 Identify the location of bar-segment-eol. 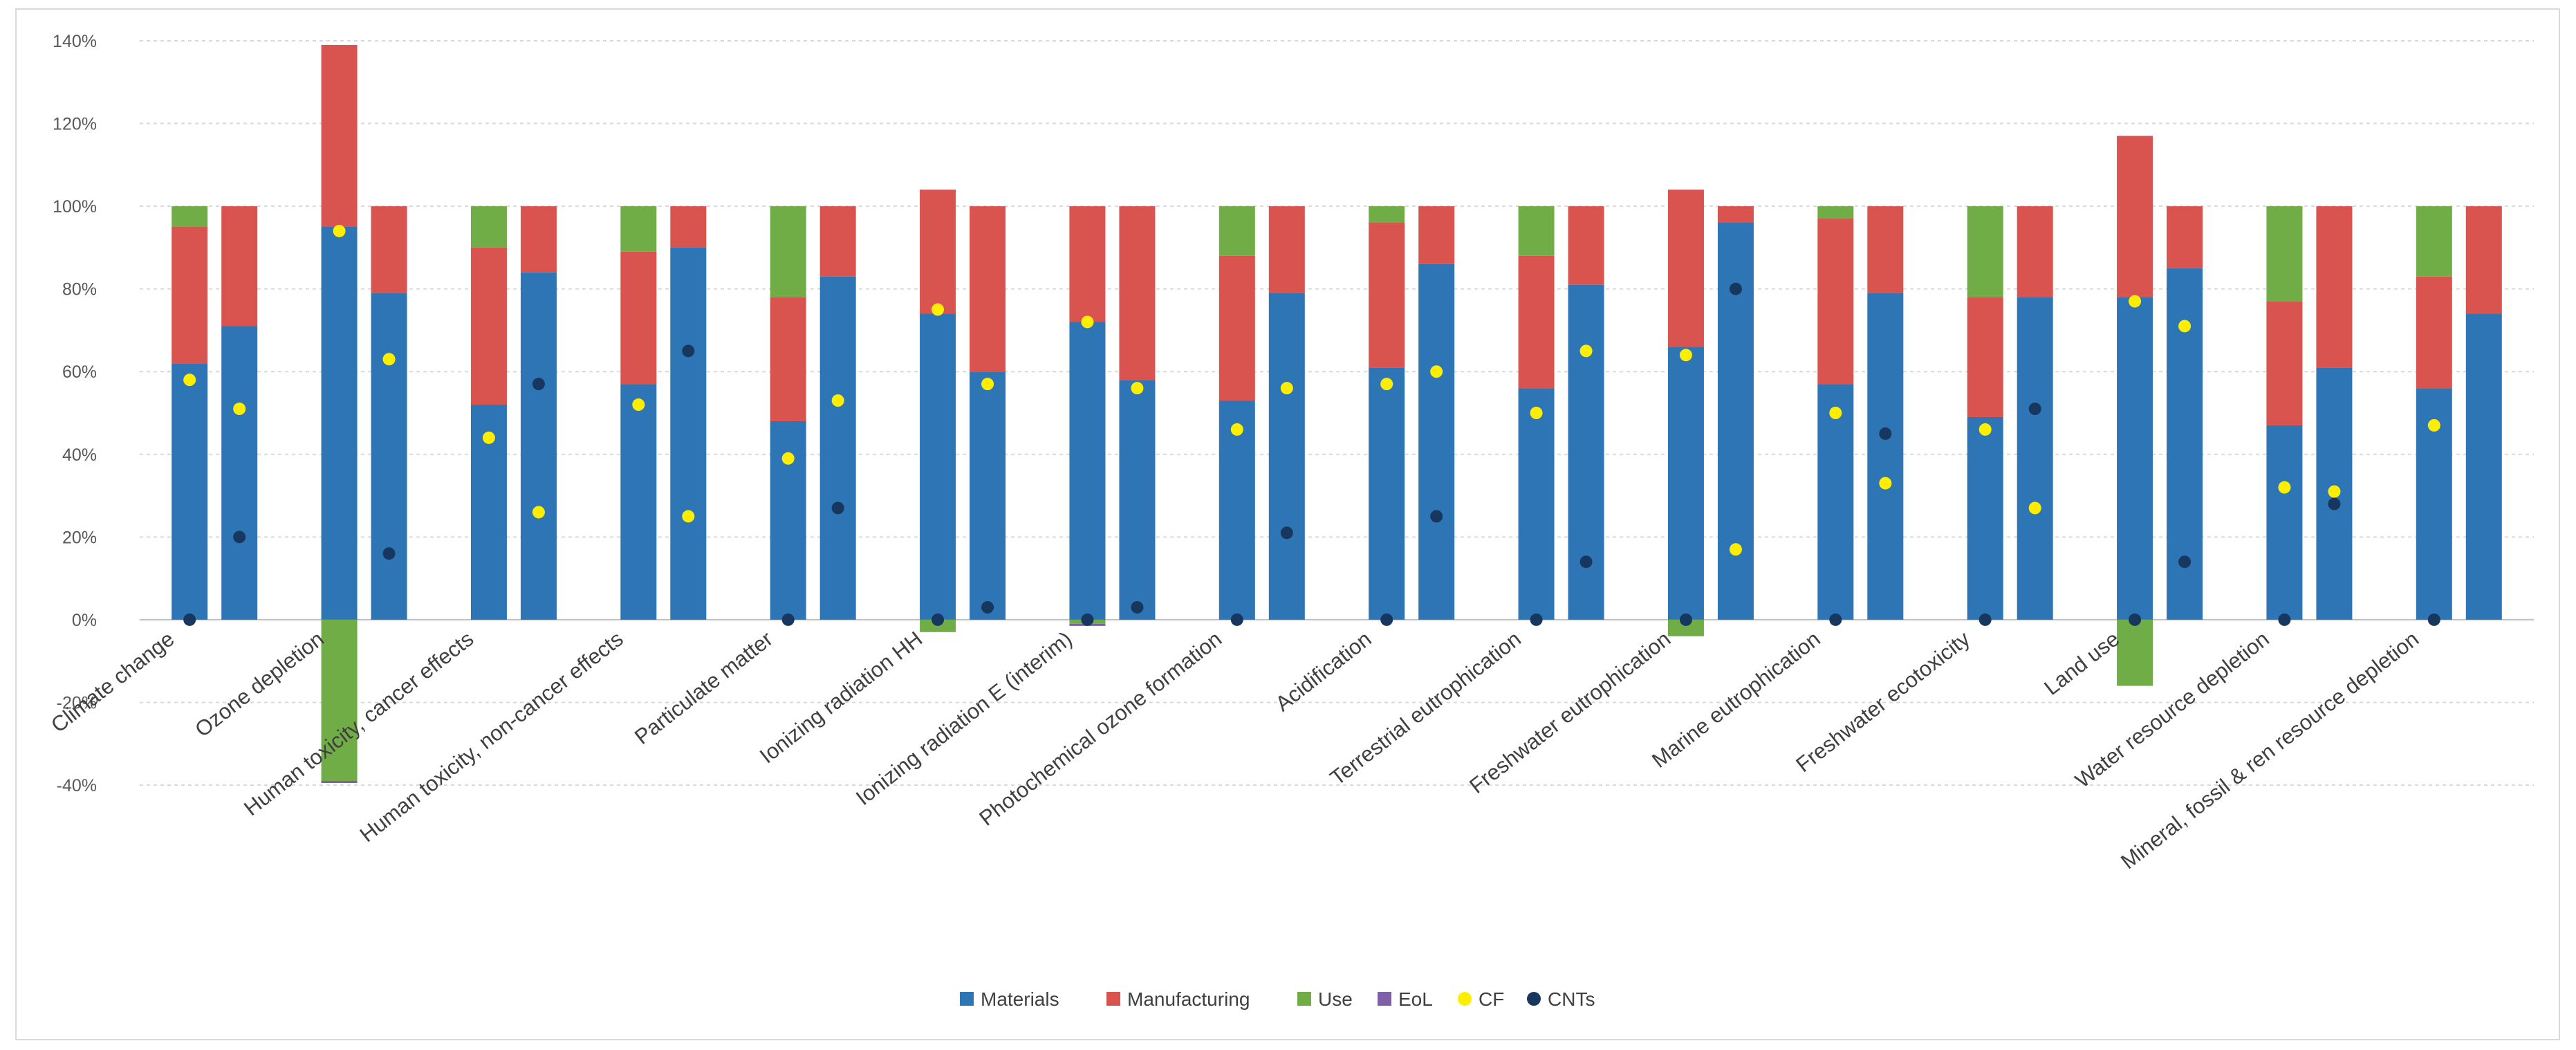
(340, 782).